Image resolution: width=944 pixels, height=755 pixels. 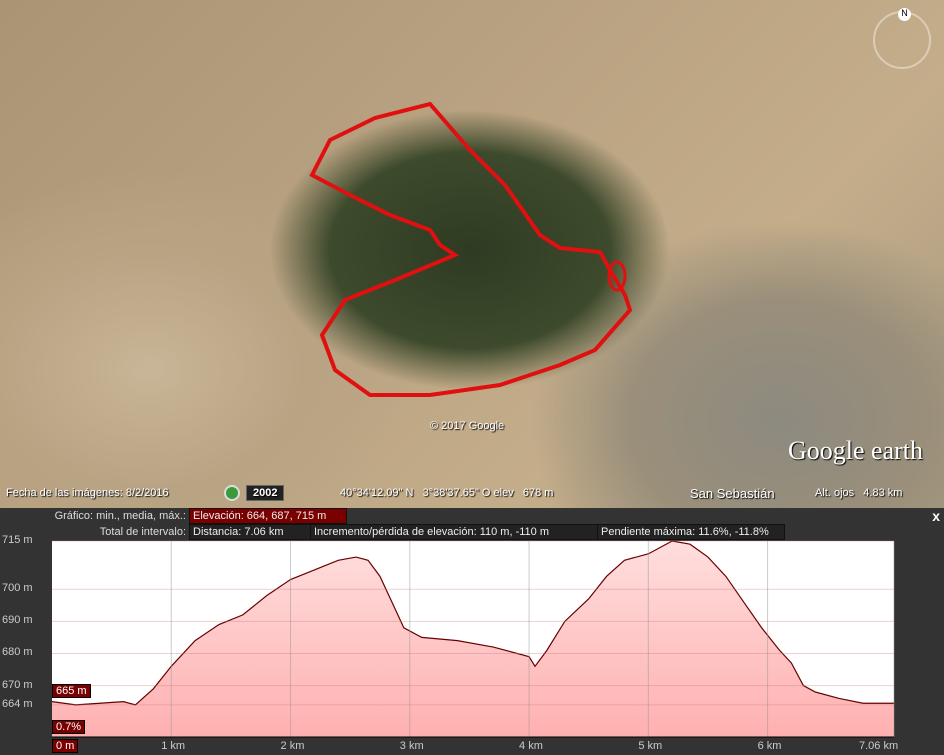 I want to click on summary-label: Gráfico: min., media, máx.:, so click(x=120, y=516).